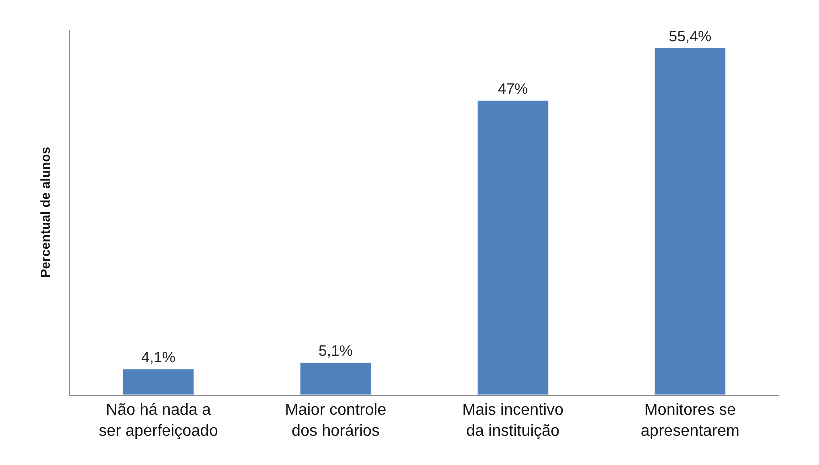  I want to click on x-tick-label: Mais incentivo da instituição, so click(513, 421).